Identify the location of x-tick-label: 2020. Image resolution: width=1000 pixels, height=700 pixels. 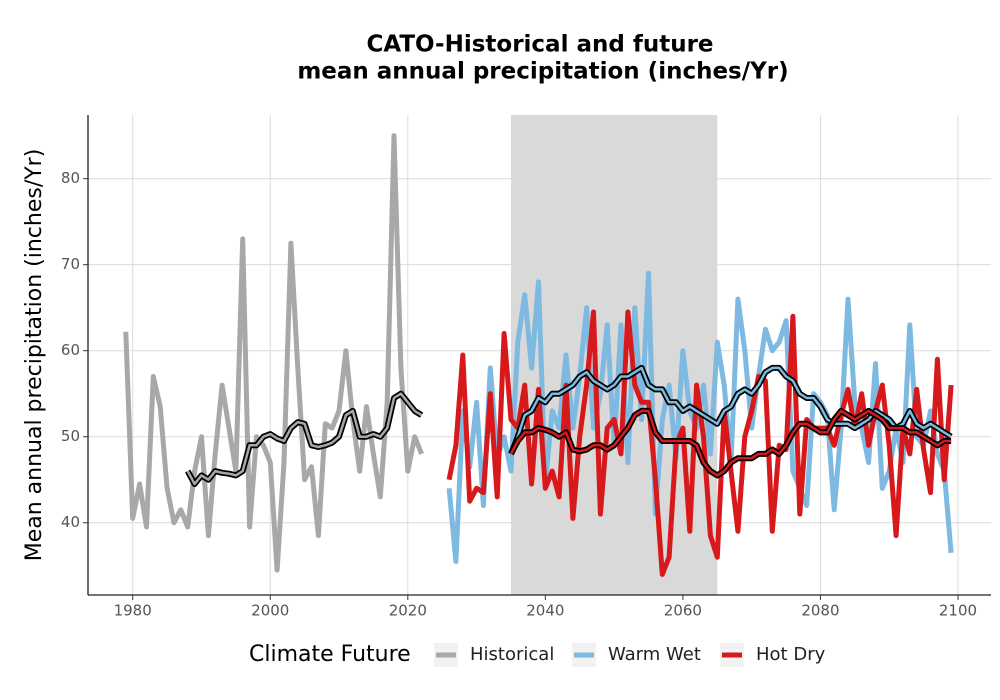
(408, 611).